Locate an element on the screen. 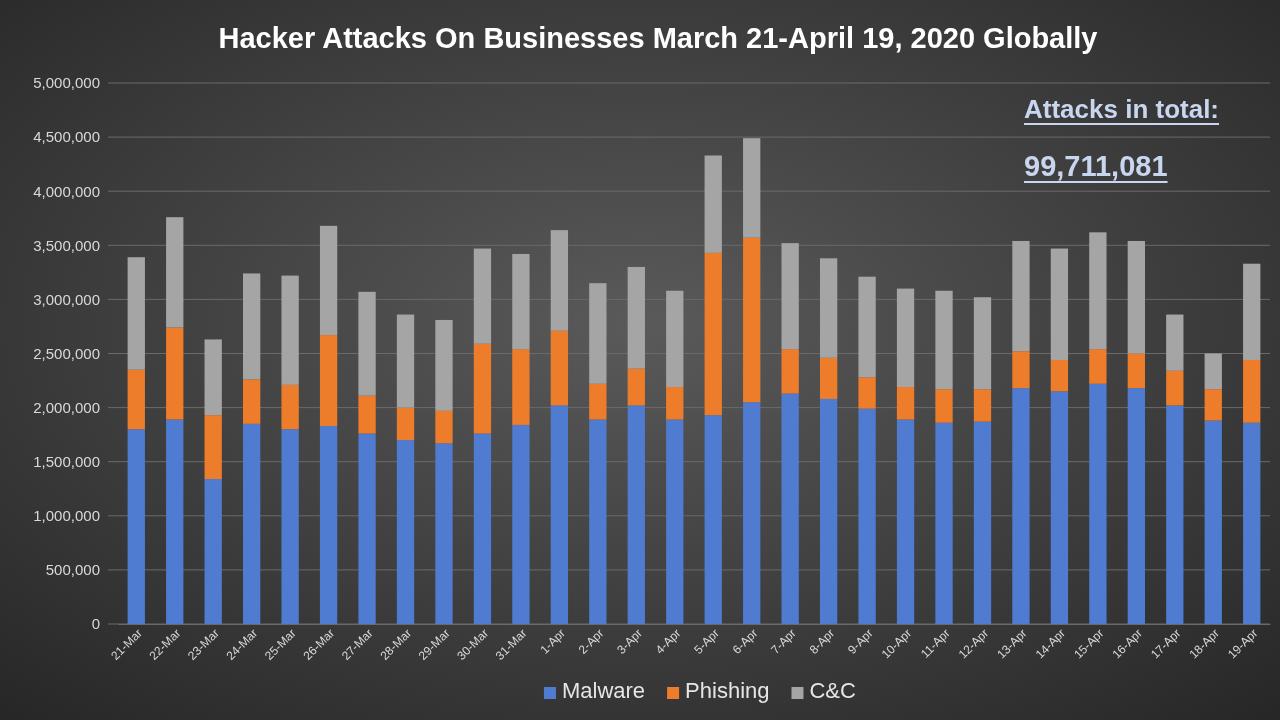 The image size is (1280, 720). y-tick-label: 500,000 is located at coordinates (72, 570).